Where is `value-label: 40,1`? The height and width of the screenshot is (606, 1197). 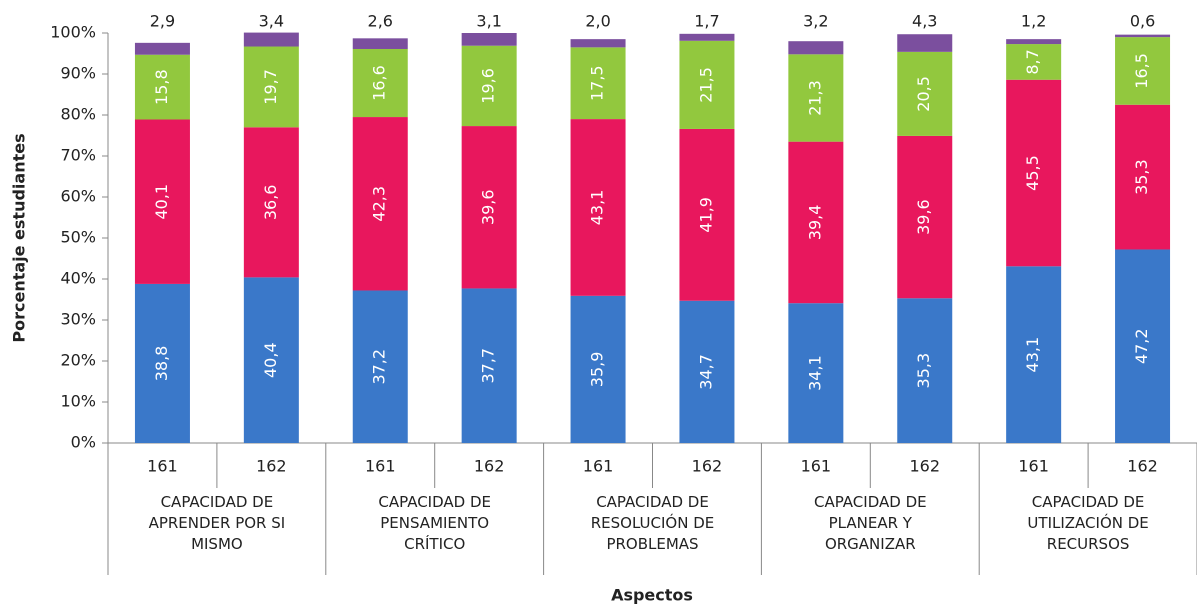
value-label: 40,1 is located at coordinates (161, 202).